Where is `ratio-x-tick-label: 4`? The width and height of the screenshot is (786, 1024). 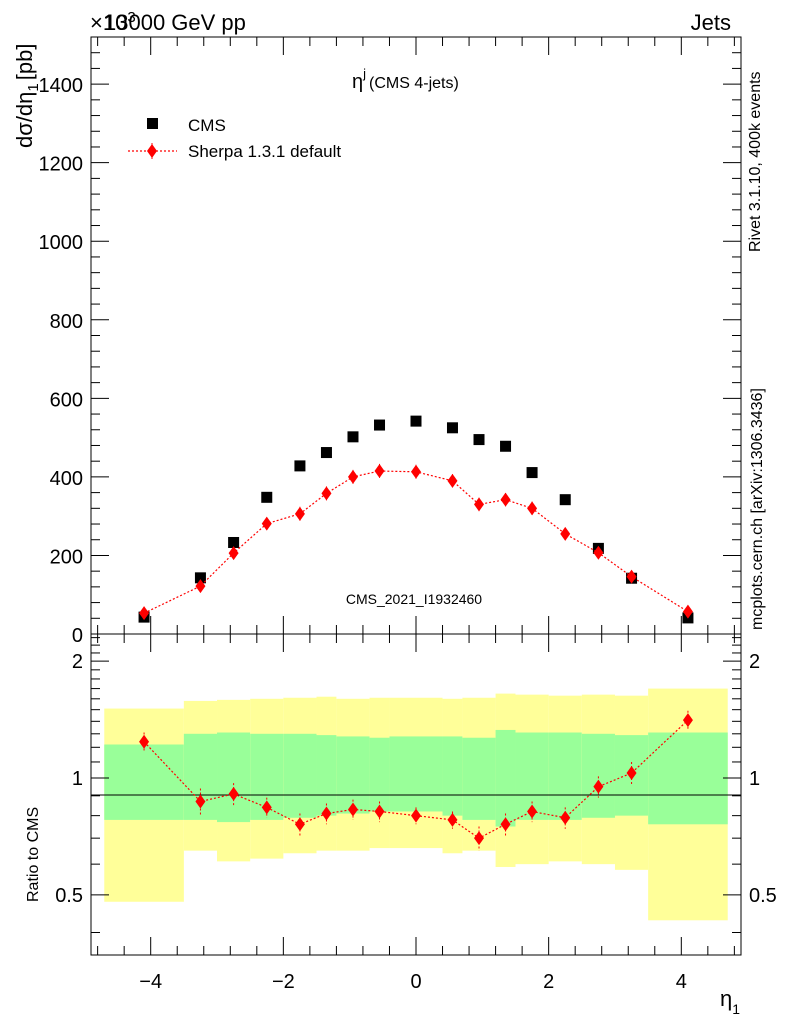 ratio-x-tick-label: 4 is located at coordinates (681, 982).